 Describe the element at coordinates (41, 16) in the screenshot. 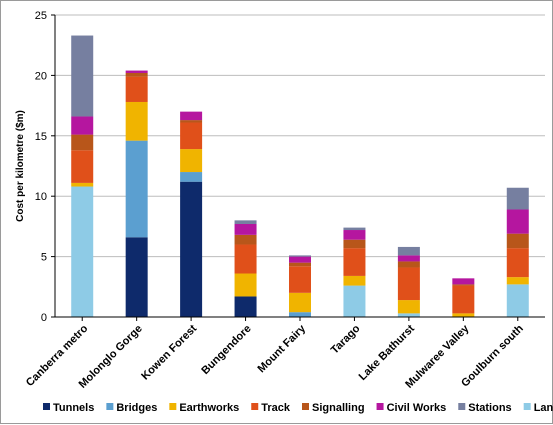

I see `y-tick-label: 25` at that location.